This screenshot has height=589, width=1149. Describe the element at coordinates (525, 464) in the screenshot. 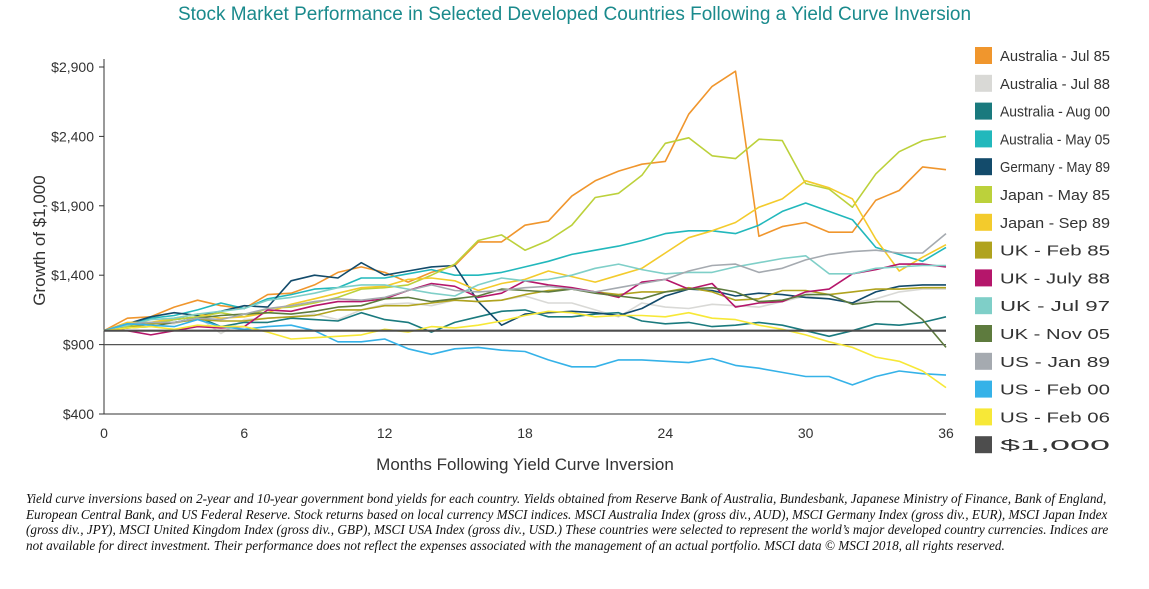

I see `x-axis-label: Months Following Yield Curve Inversion` at that location.